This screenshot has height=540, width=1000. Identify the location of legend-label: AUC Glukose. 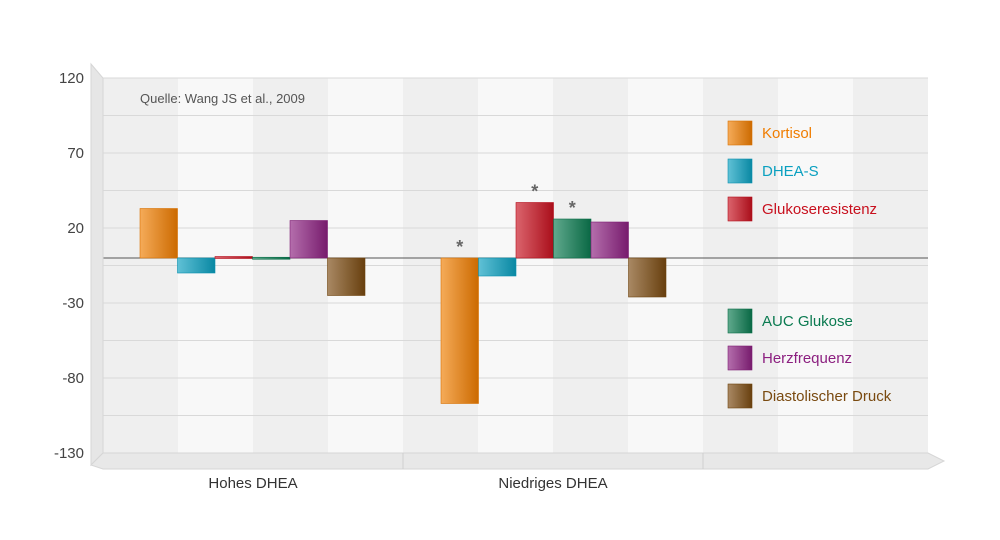
(807, 321).